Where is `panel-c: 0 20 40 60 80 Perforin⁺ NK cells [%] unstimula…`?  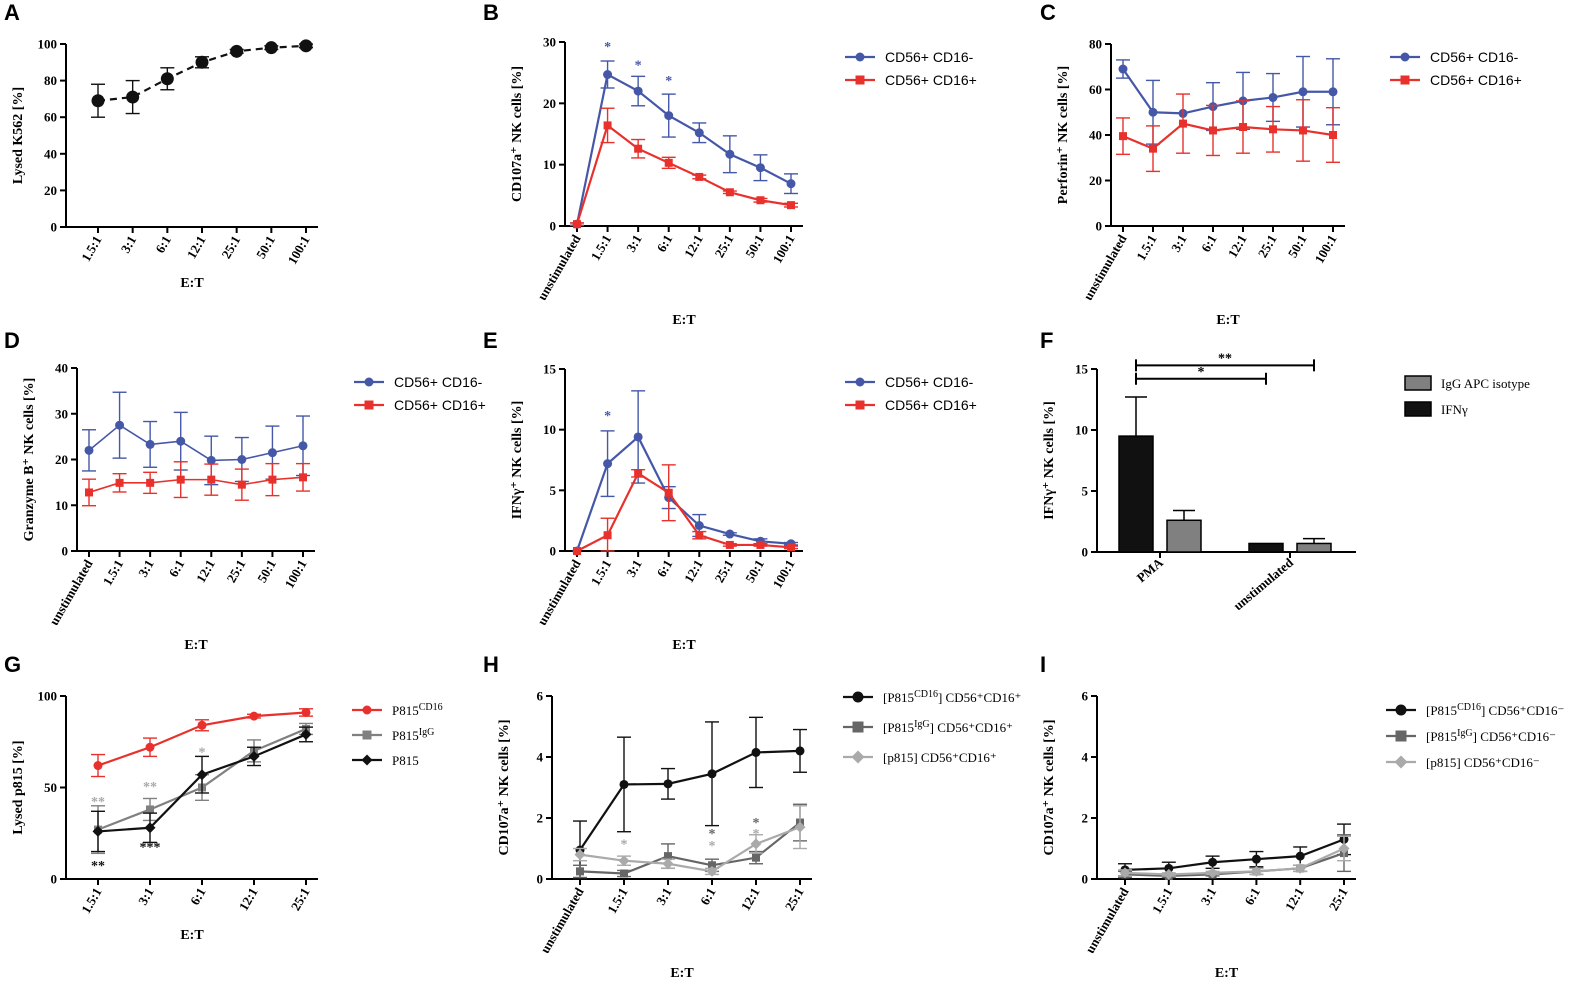 panel-c: 0 20 40 60 80 Perforin⁺ NK cells [%] unstimula… is located at coordinates (1281, 164).